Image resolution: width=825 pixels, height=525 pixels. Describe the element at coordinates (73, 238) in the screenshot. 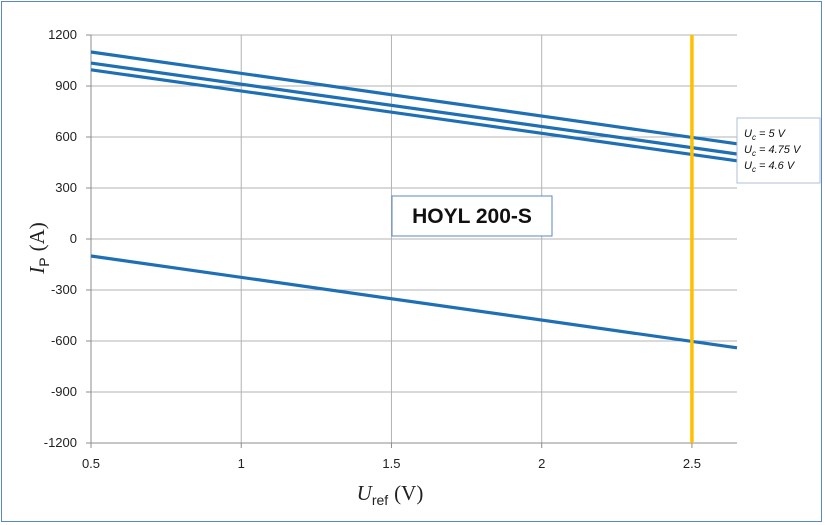

I see `y-tick-label: 0` at that location.